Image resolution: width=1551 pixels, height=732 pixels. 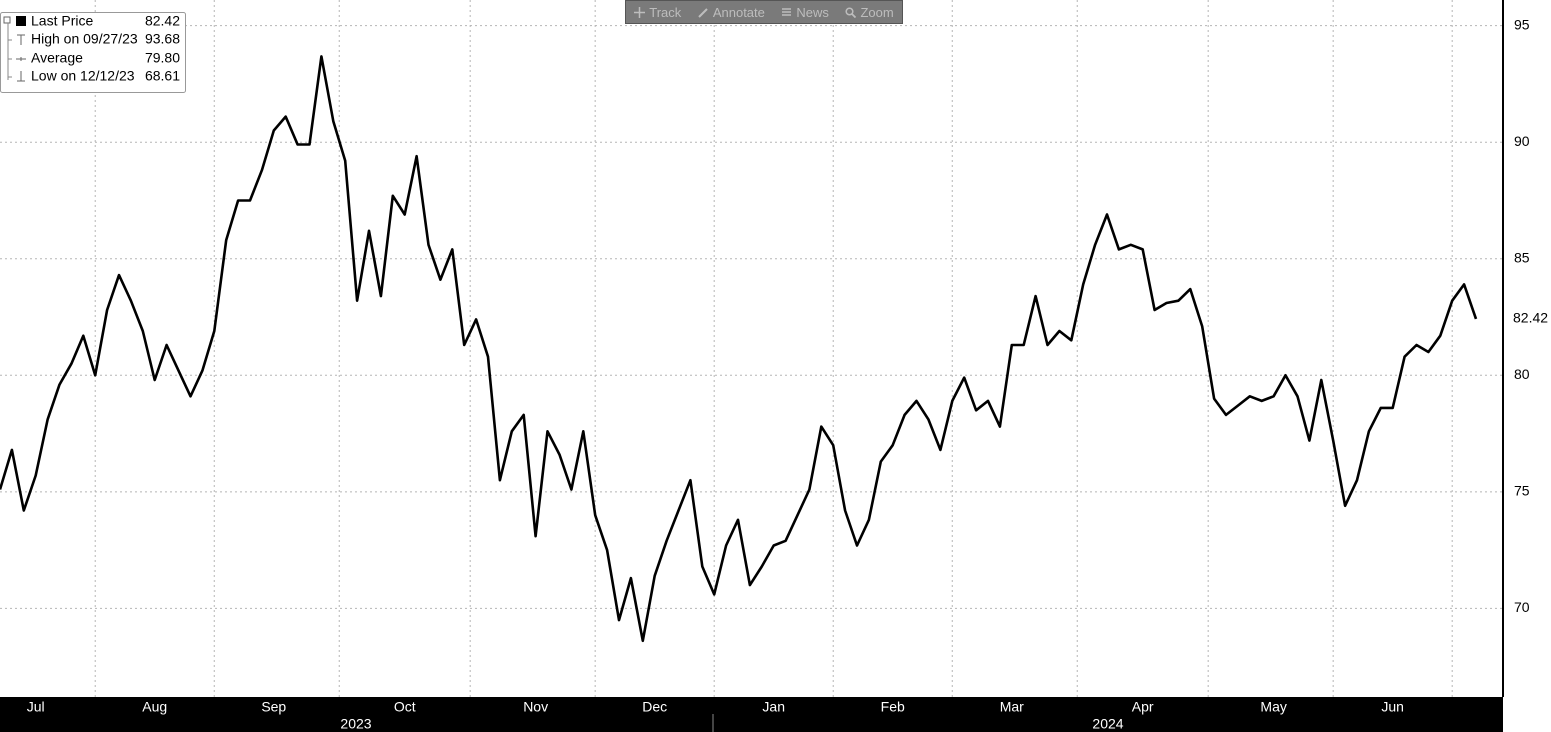 I want to click on y-tick-label: 95, so click(x=1522, y=24).